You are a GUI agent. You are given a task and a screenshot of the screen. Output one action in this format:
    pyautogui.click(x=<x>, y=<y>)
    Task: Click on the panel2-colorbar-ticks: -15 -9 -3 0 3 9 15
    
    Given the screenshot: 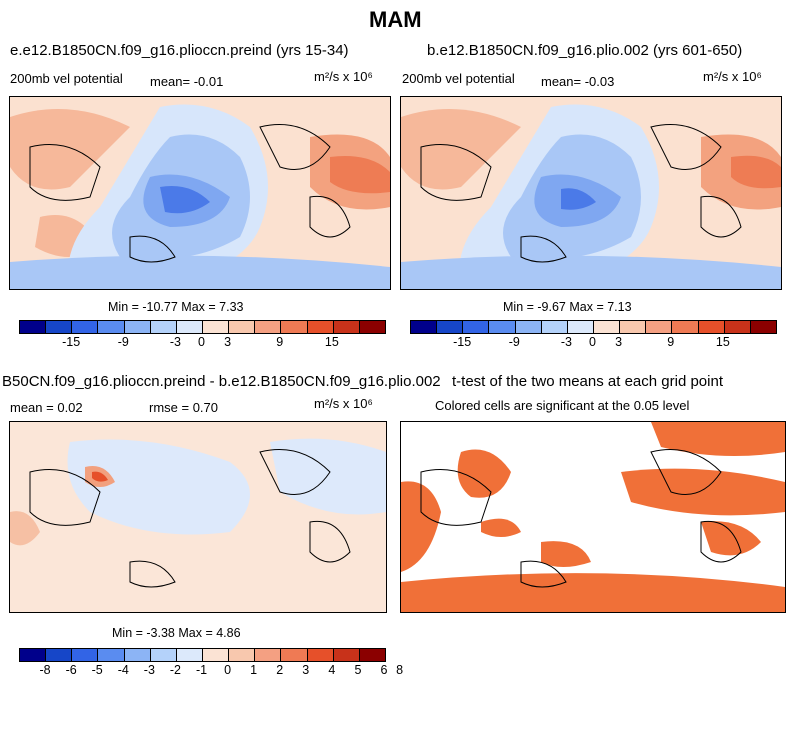 What is the action you would take?
    pyautogui.click(x=592, y=343)
    